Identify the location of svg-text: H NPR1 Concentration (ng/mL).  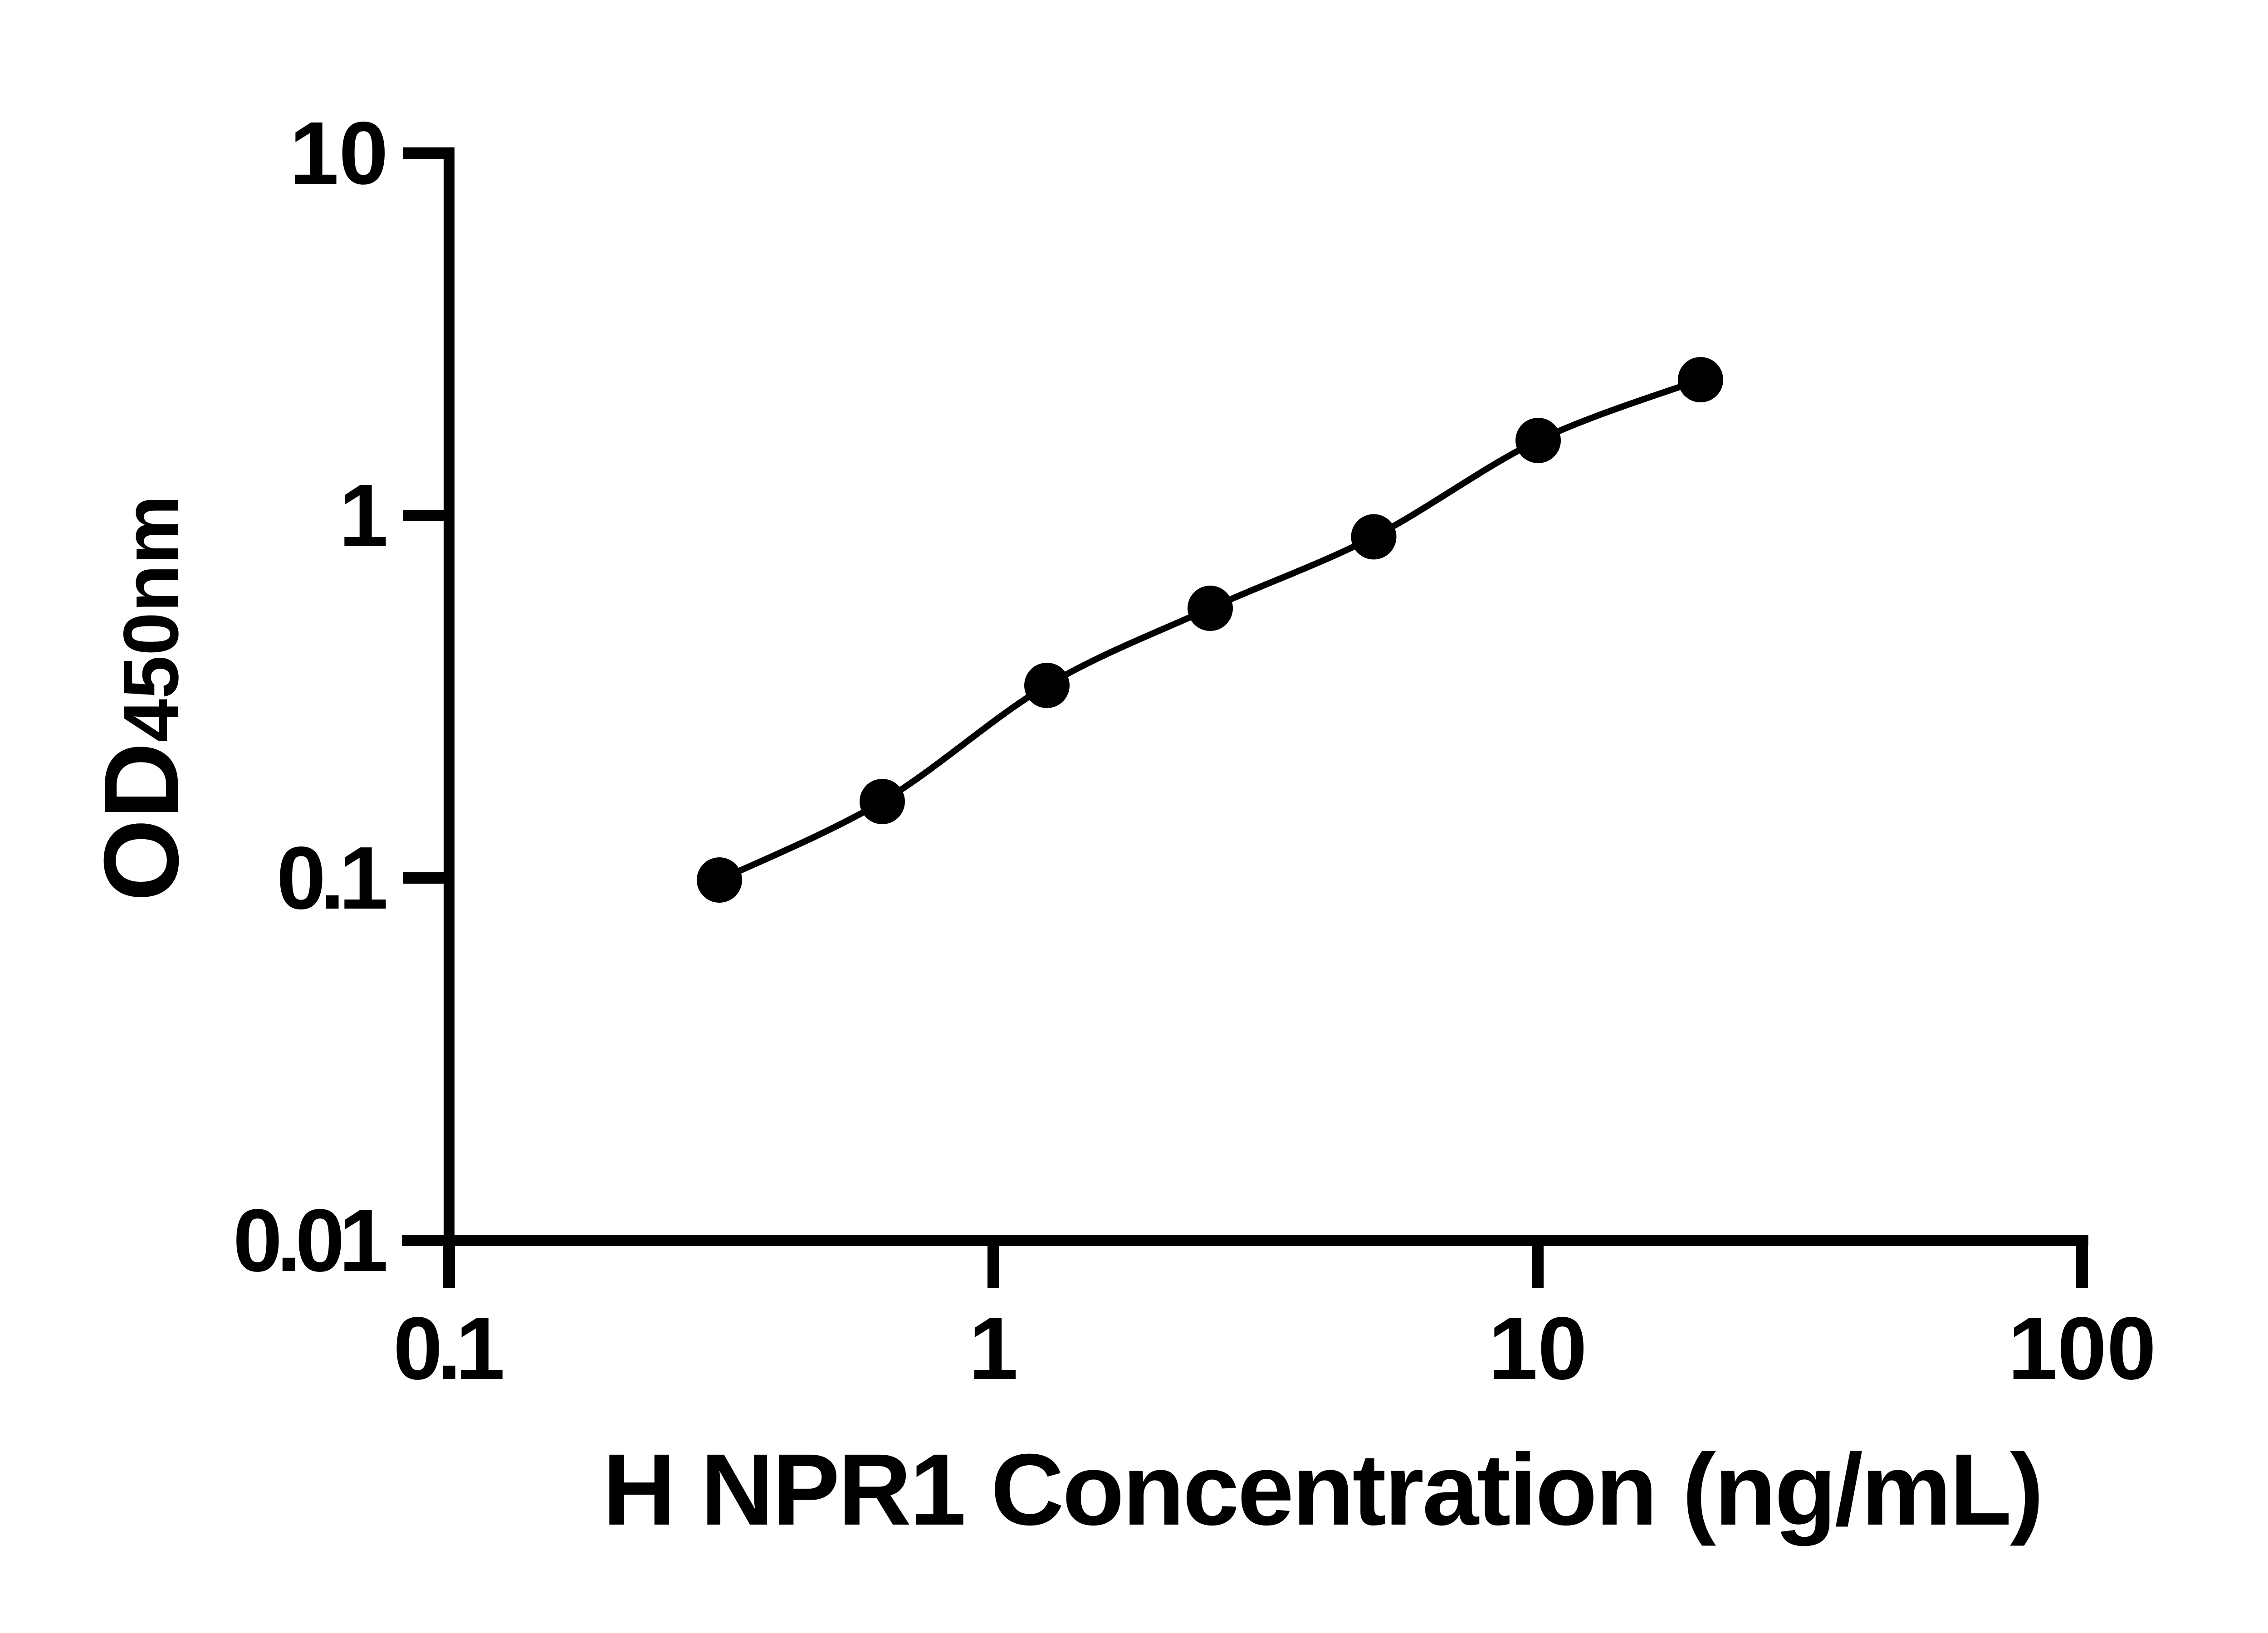
(1322, 1489).